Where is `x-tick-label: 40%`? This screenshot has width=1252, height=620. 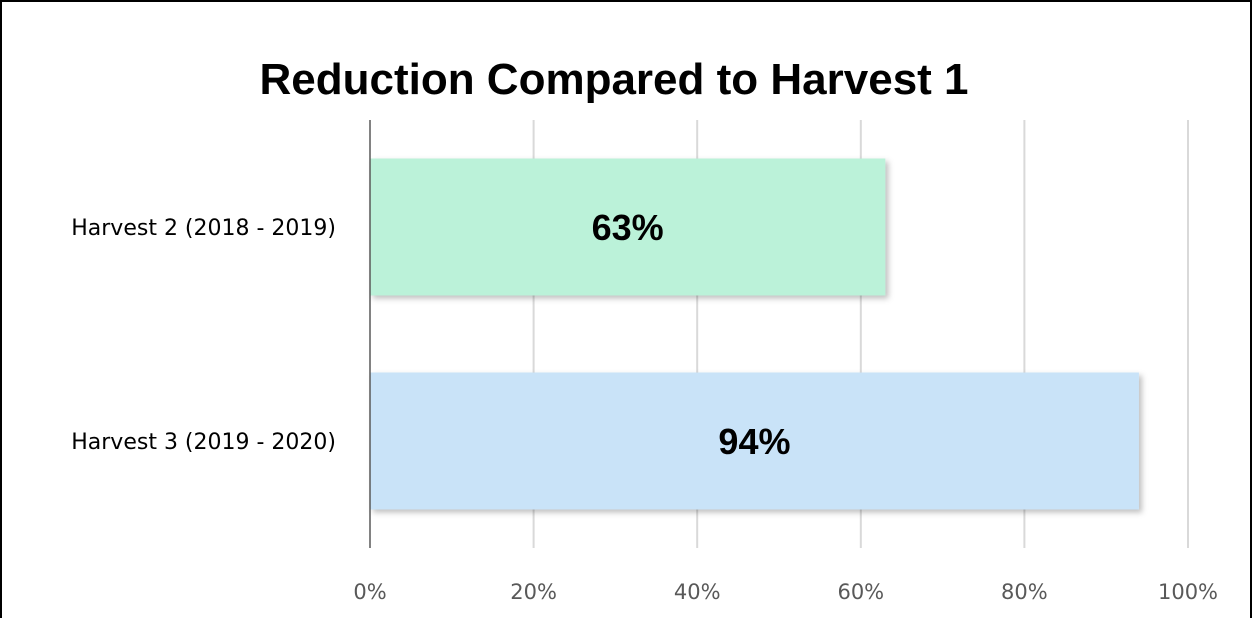
x-tick-label: 40% is located at coordinates (697, 592).